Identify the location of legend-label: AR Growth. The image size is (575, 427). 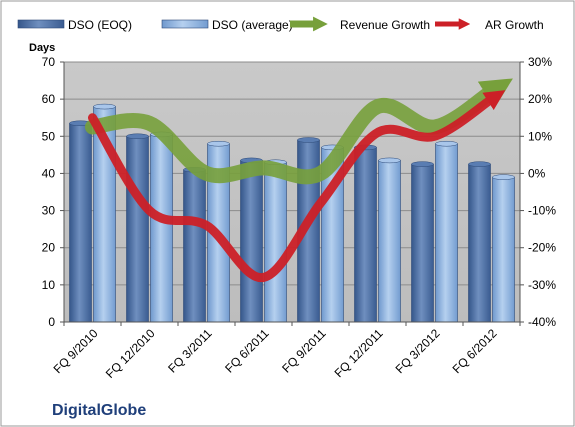
(514, 25).